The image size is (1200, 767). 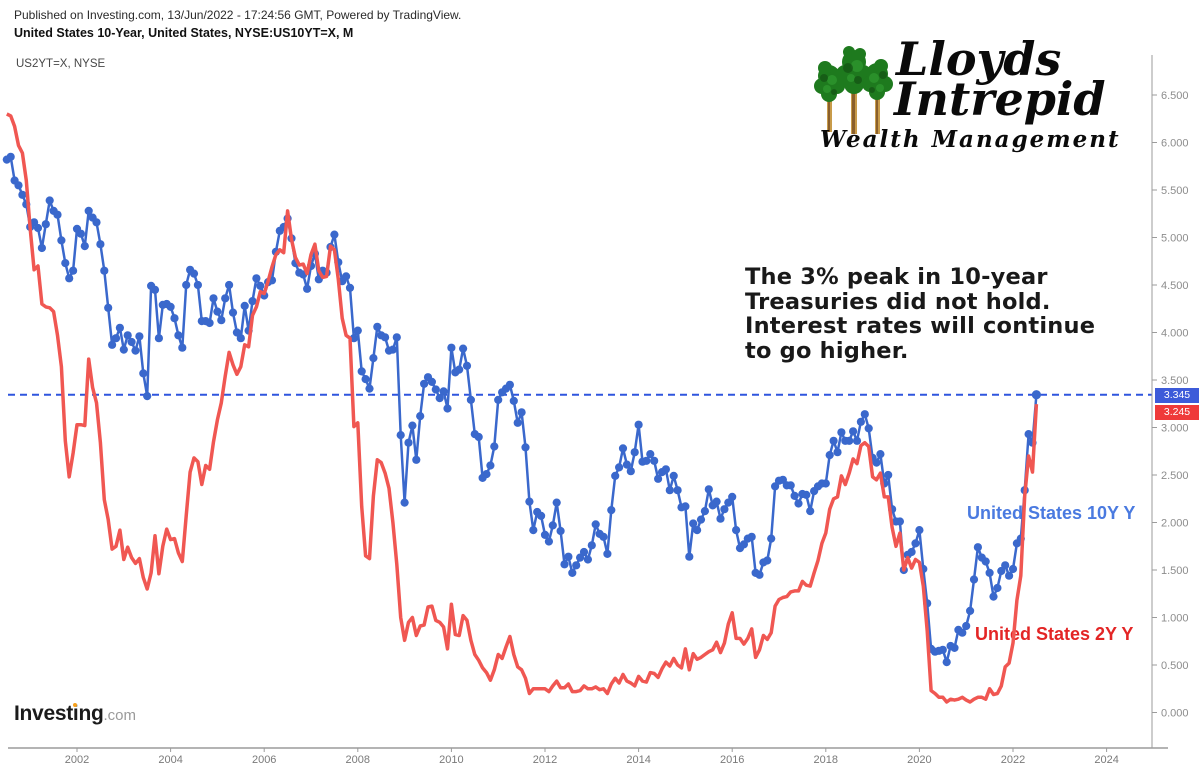 I want to click on investing-logo: Invest ing.com, so click(x=75, y=714).